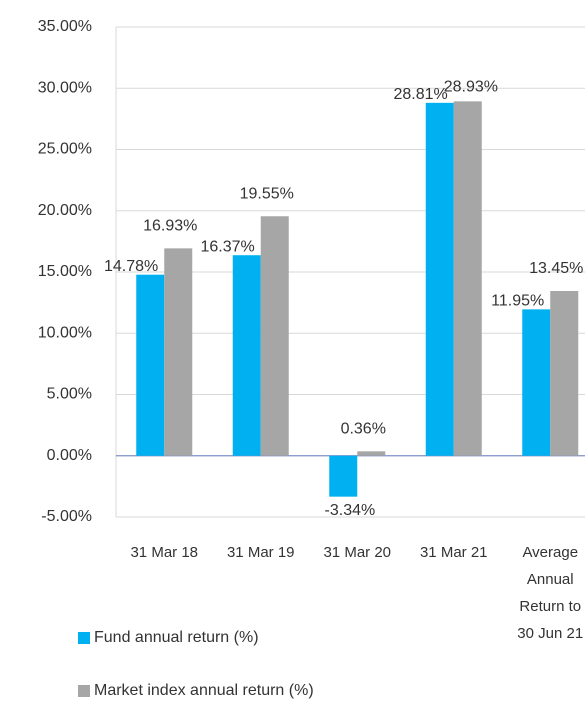  I want to click on x-tick-label: 31 Mar 18, so click(164, 552).